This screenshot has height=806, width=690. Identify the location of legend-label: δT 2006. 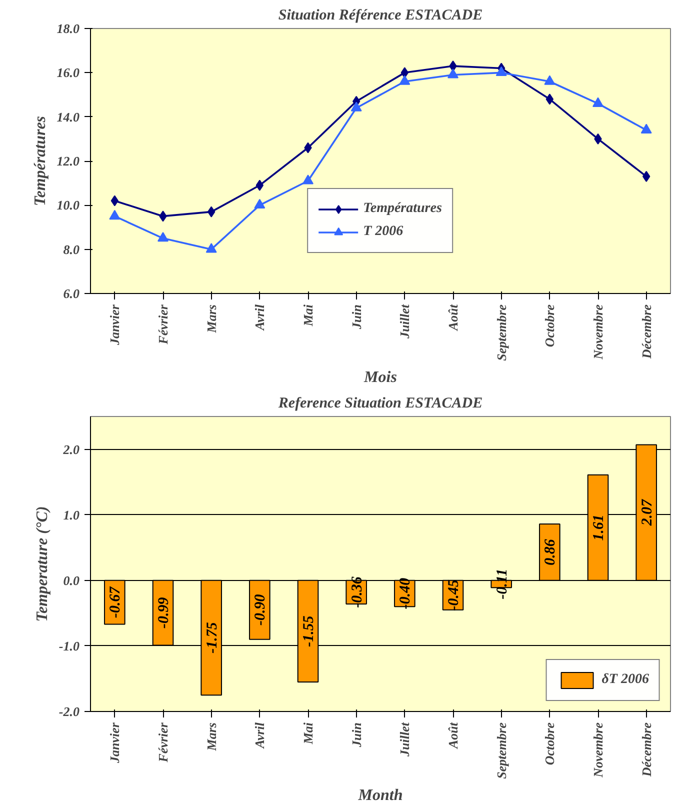
(625, 680).